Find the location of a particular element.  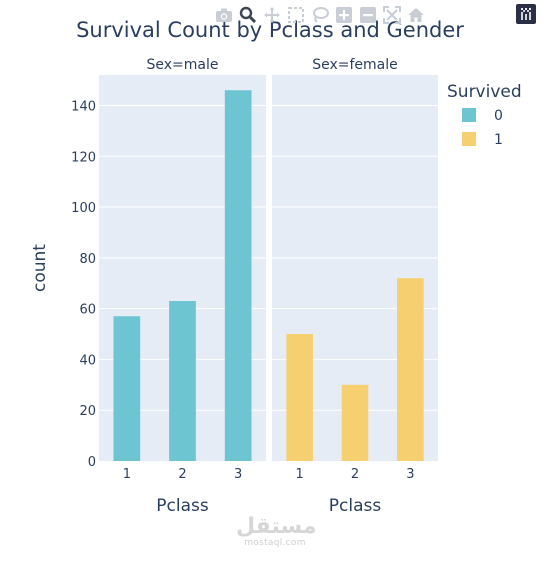

y-axis-title: count is located at coordinates (40, 268).